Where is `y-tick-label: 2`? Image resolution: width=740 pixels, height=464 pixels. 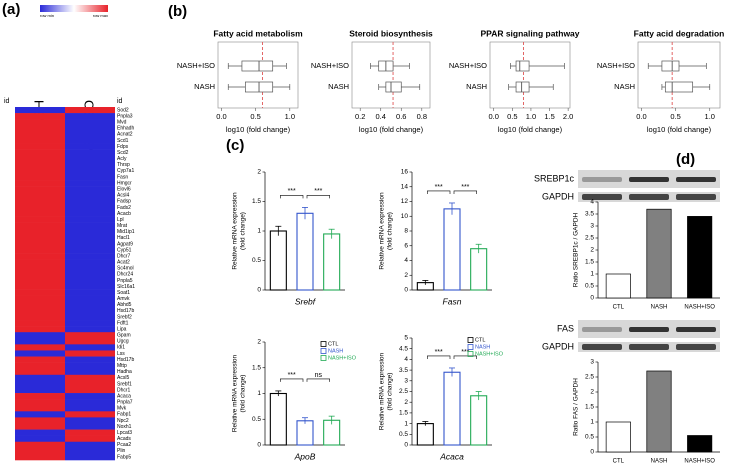 y-tick-label: 2 is located at coordinates (259, 342).